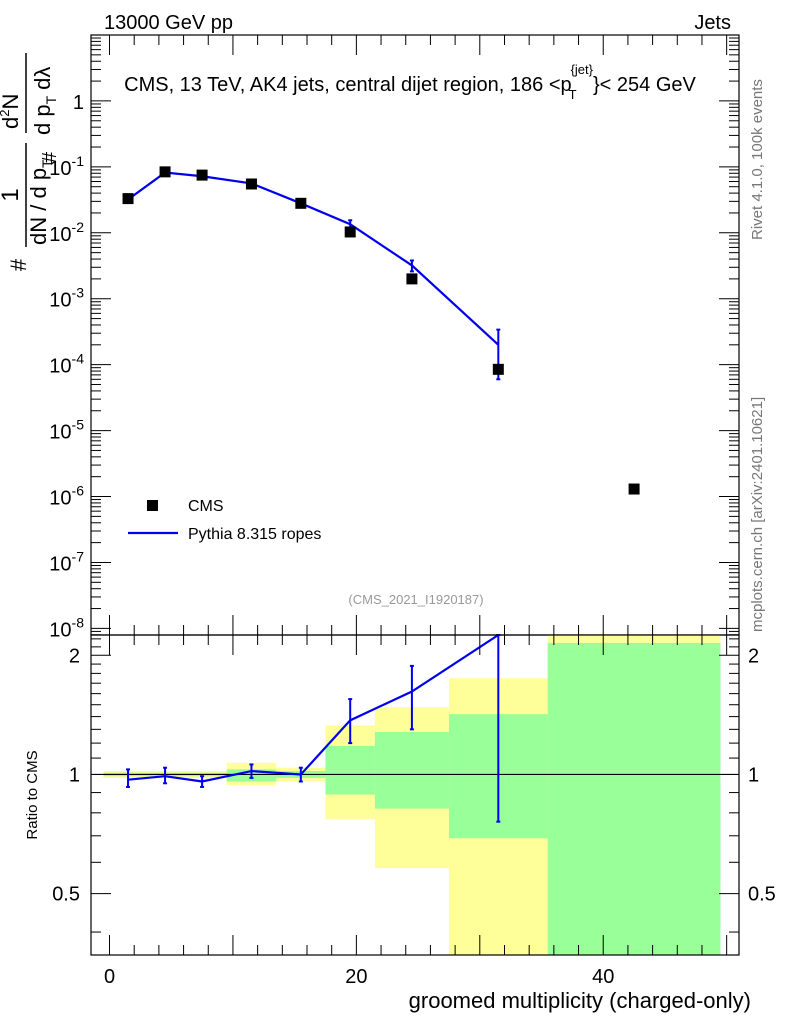  What do you see at coordinates (109, 977) in the screenshot?
I see `x-tick-label: 0` at bounding box center [109, 977].